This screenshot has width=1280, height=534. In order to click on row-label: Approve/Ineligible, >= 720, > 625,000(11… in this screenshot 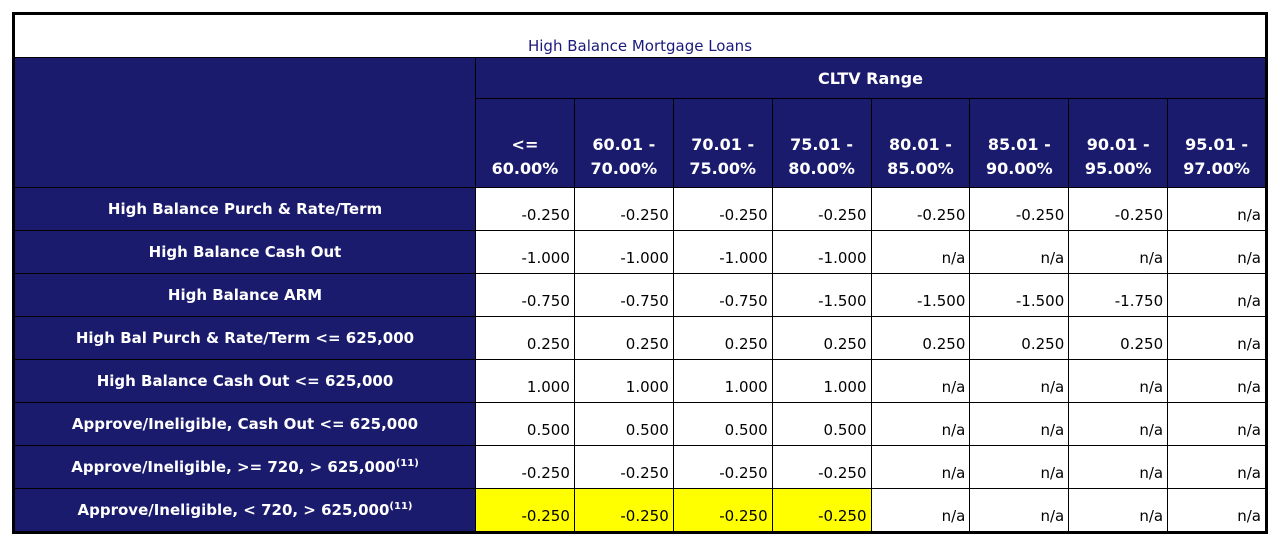, I will do `click(244, 467)`.